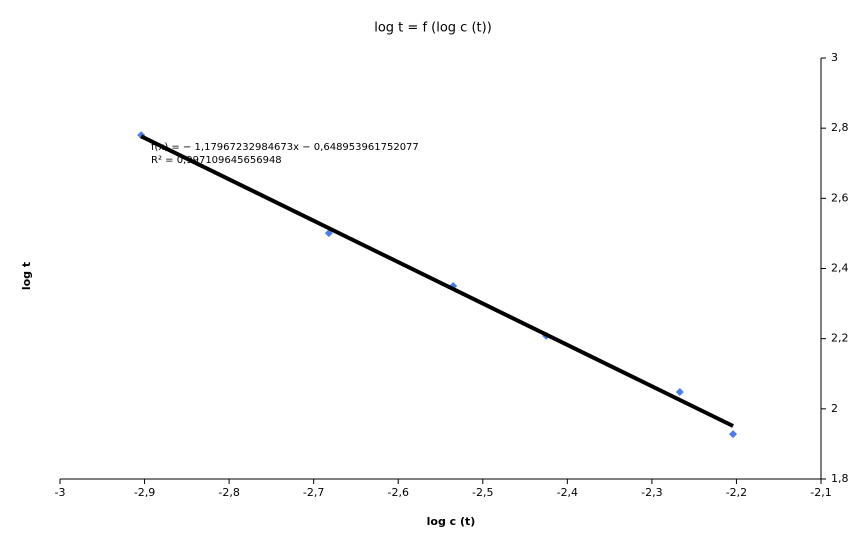 The image size is (866, 548). I want to click on y-tick-label: 2, so click(834, 408).